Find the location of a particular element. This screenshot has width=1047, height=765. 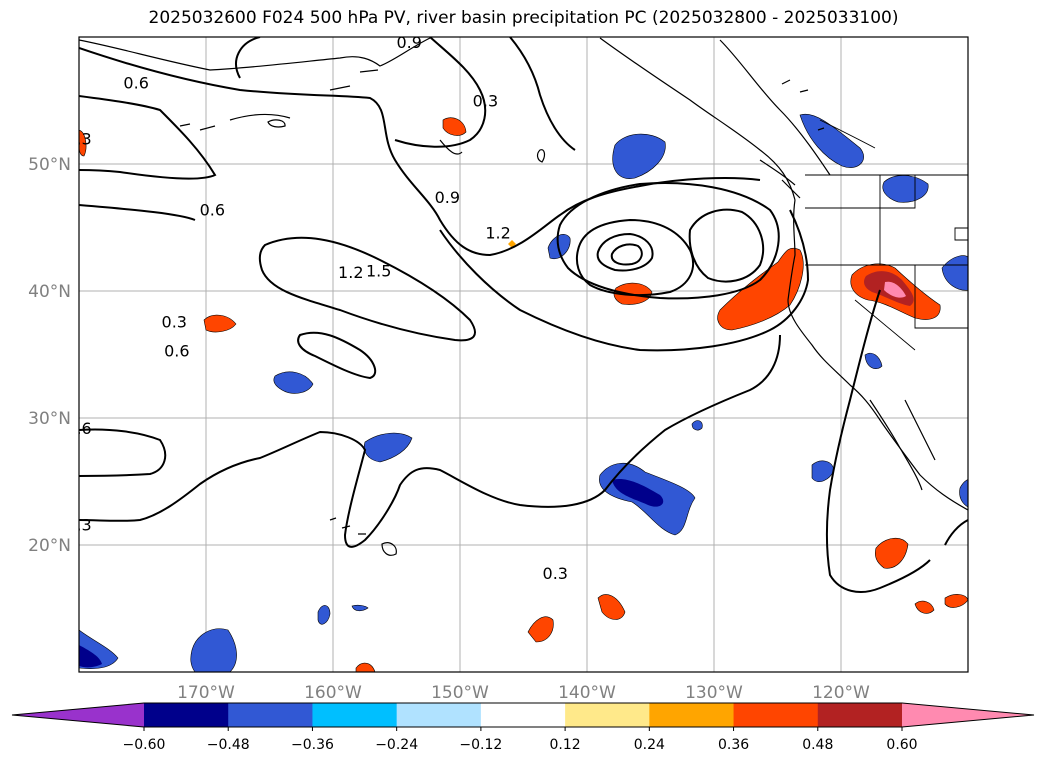

lon-tick-label: 120°W is located at coordinates (841, 693).